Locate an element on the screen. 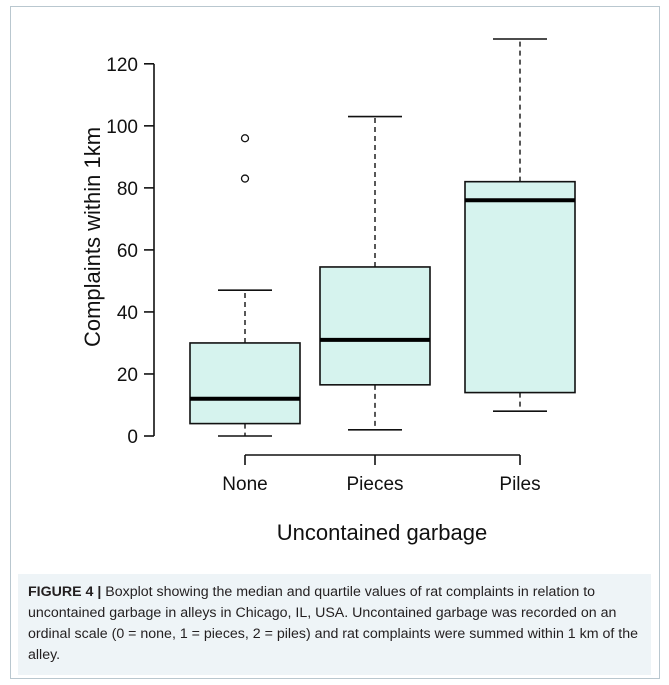 The width and height of the screenshot is (669, 685). y-tick-label: 120 is located at coordinates (122, 65).